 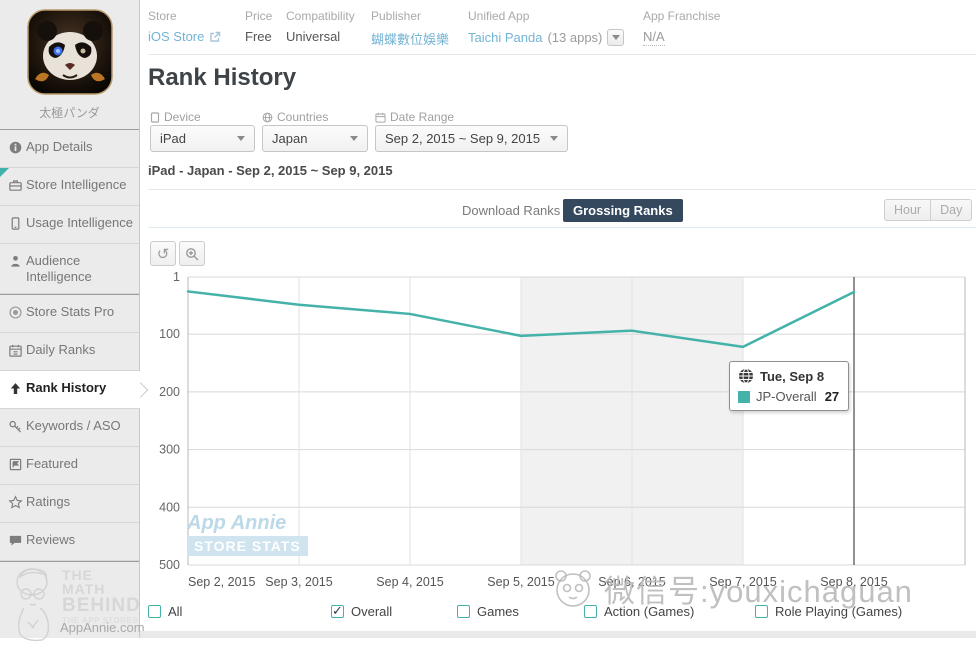 What do you see at coordinates (33, 605) in the screenshot?
I see `appannie-mascot-icon` at bounding box center [33, 605].